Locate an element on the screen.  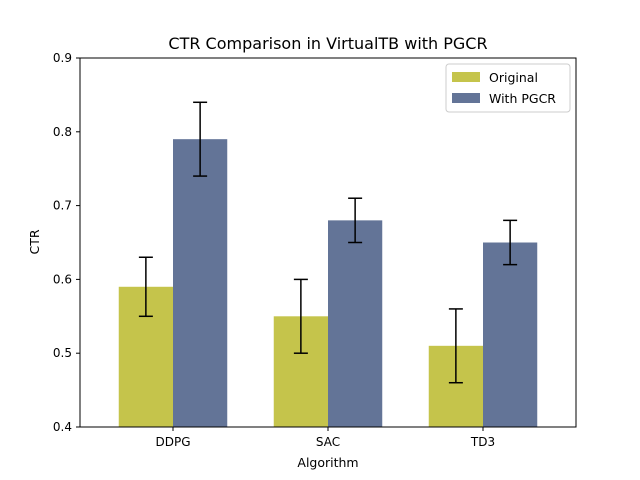
bar-with-pgcr-td3 is located at coordinates (510, 334).